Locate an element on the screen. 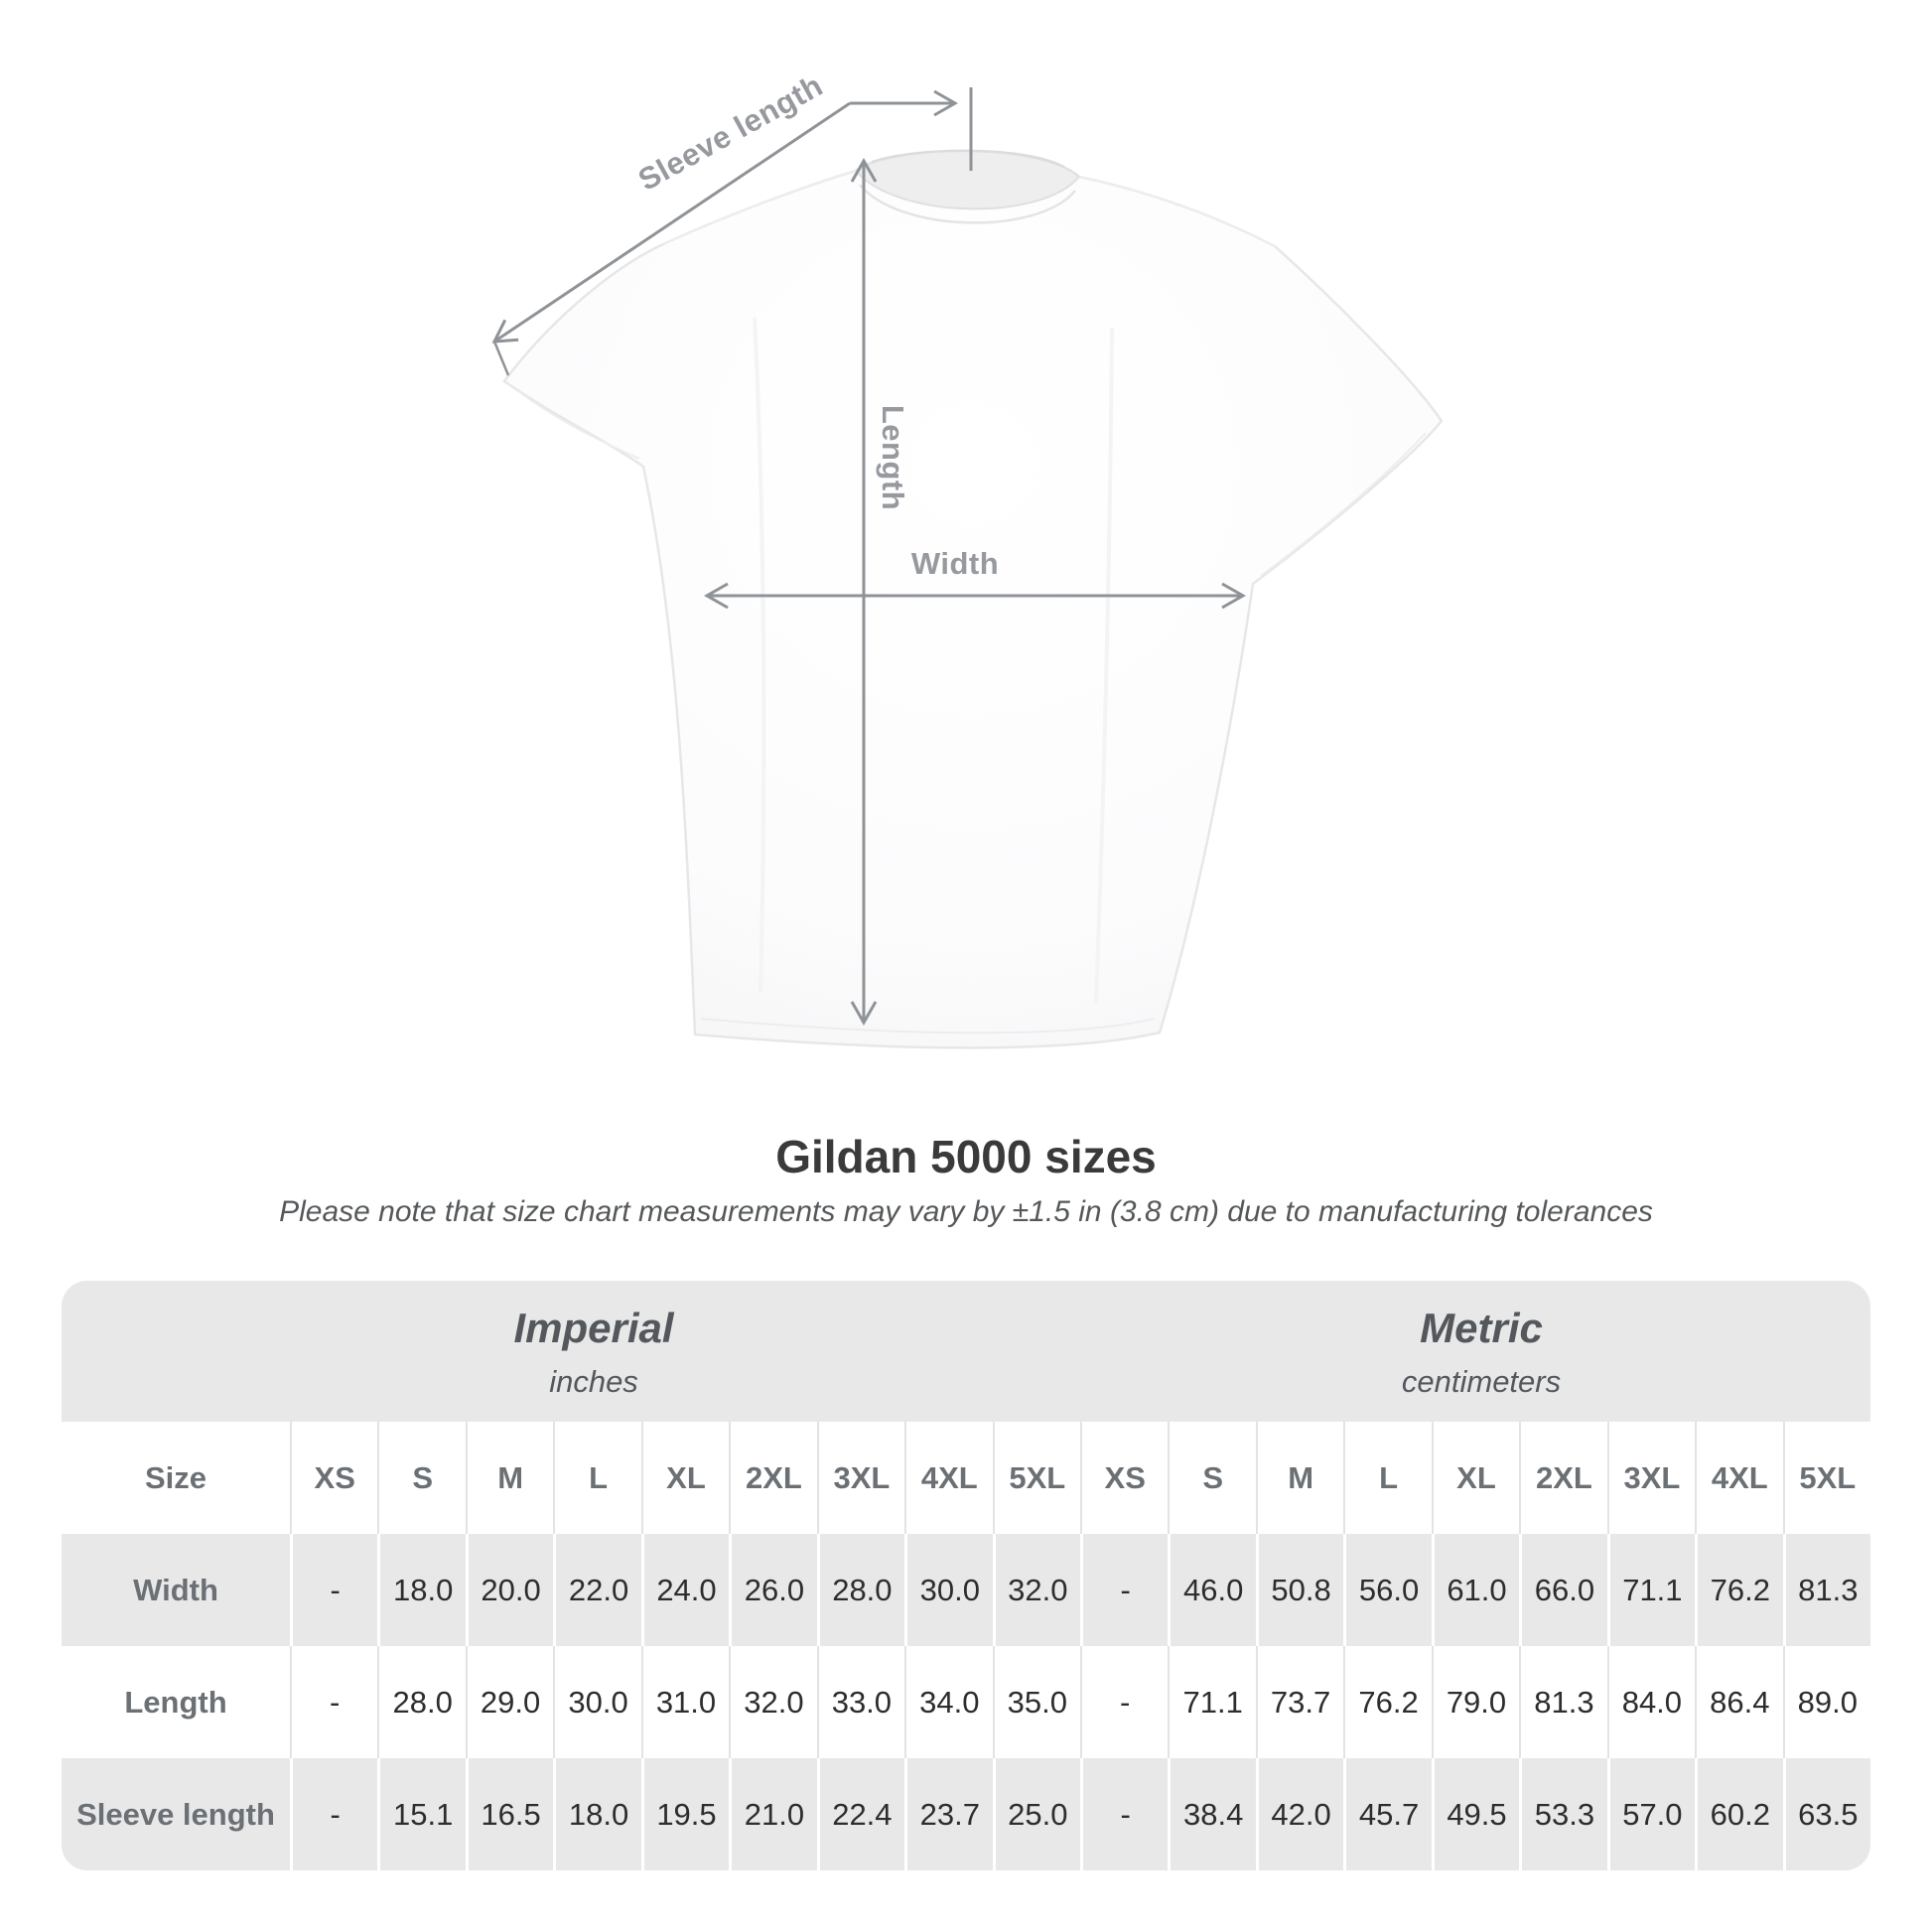 Image resolution: width=1932 pixels, height=1932 pixels. value-cell: 66.0 is located at coordinates (1563, 1590).